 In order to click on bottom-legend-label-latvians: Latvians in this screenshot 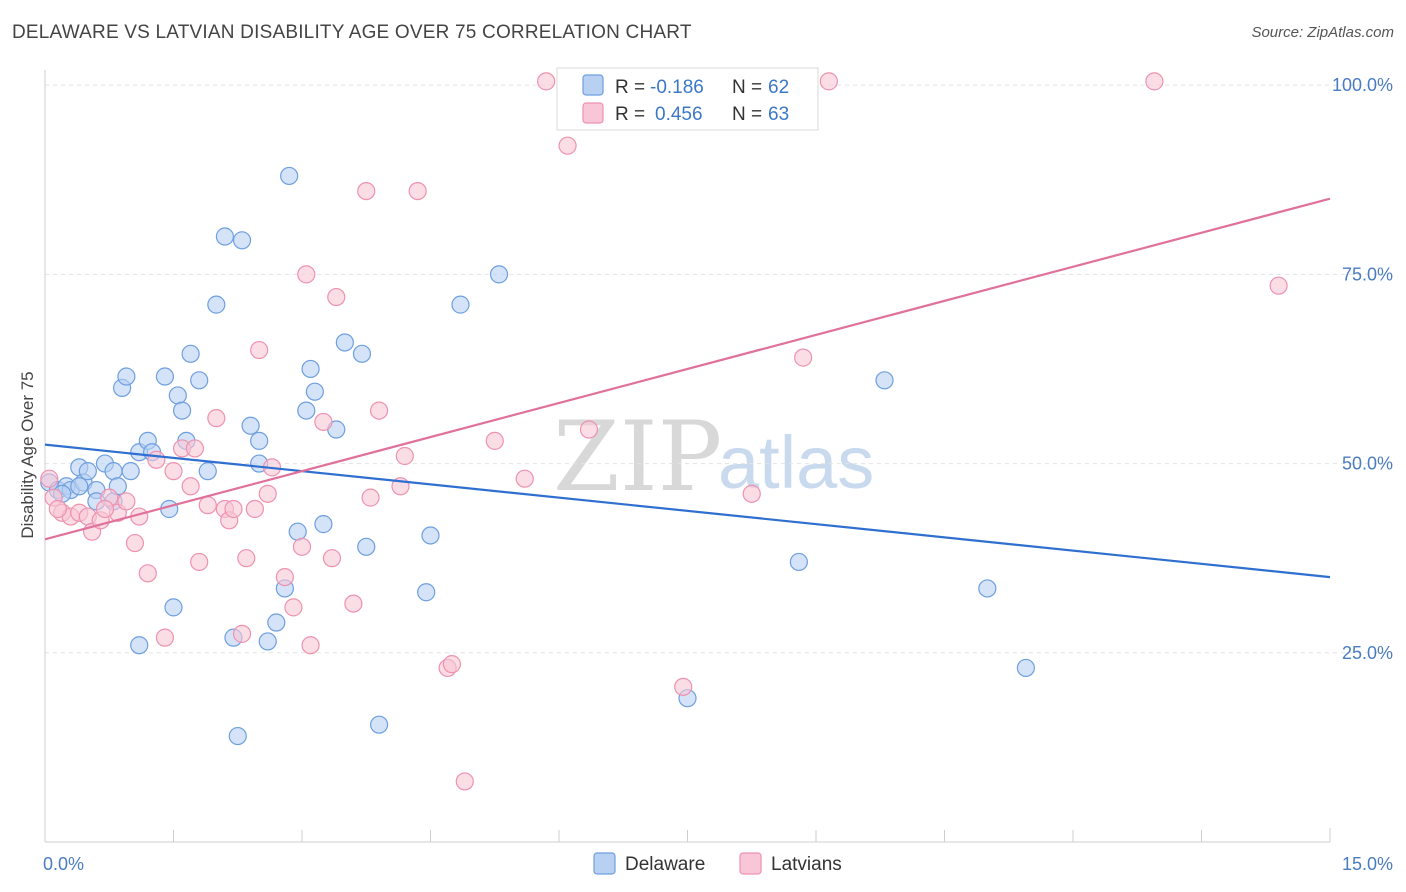, I will do `click(806, 864)`.